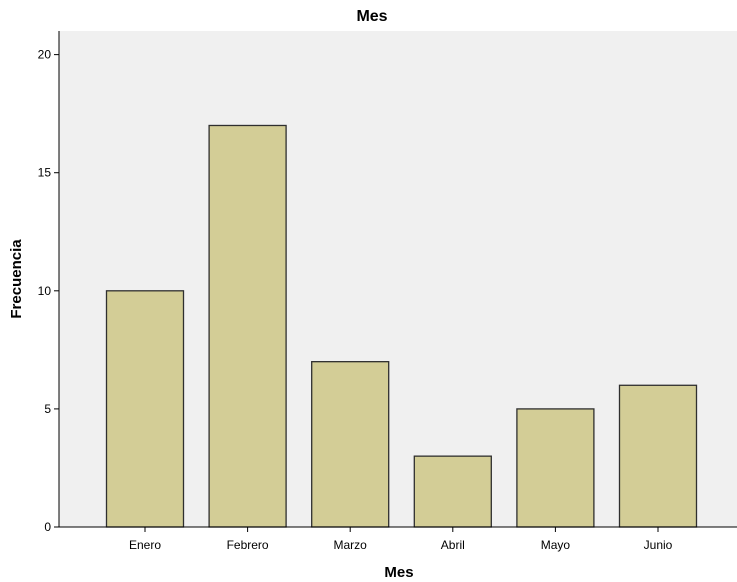  Describe the element at coordinates (351, 545) in the screenshot. I see `x-tick-label: Marzo` at that location.